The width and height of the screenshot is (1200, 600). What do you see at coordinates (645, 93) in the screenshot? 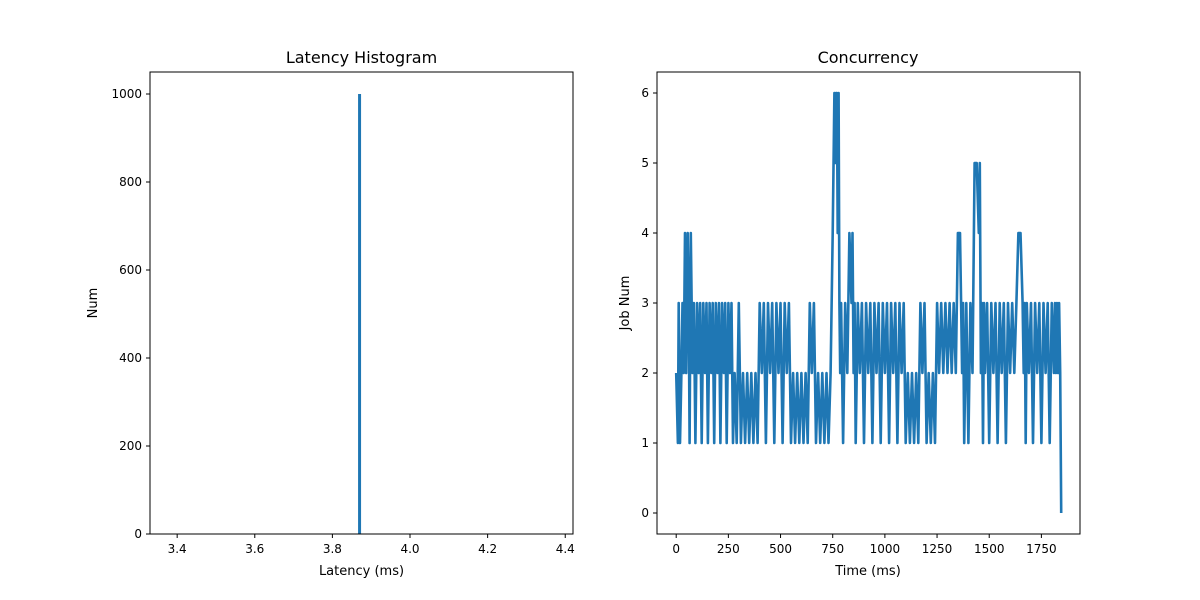
I see `y-tick-label: 6` at bounding box center [645, 93].